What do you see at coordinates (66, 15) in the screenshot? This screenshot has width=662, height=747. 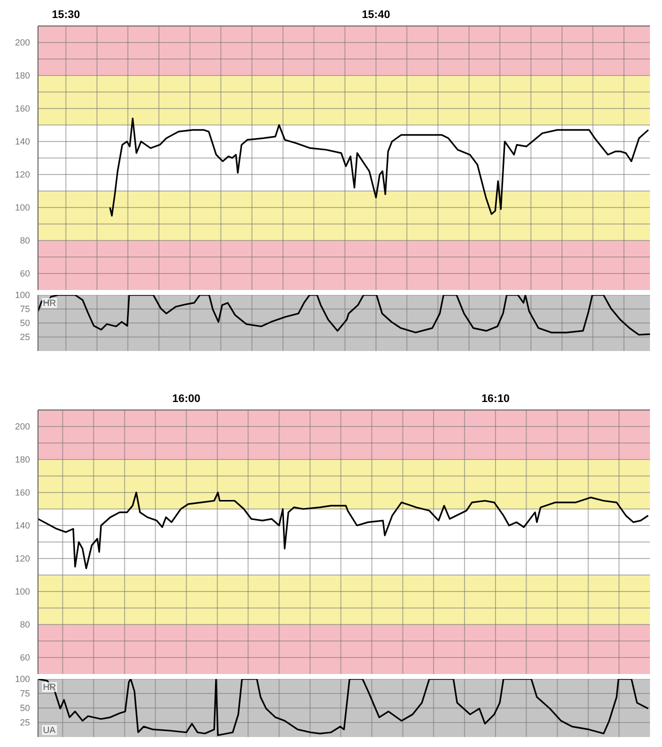 I see `x-tick-label: 15:30` at bounding box center [66, 15].